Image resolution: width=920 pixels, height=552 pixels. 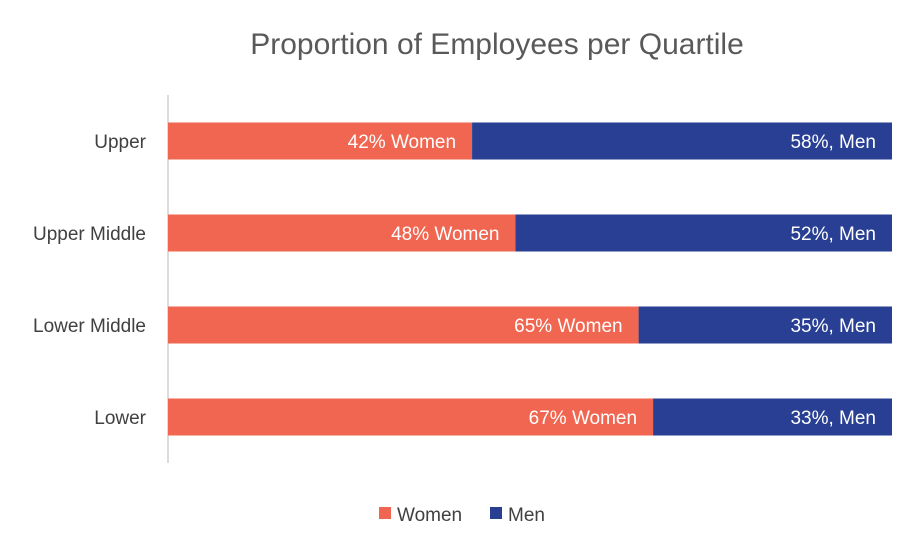 I want to click on legend-label-women: Women, so click(x=429, y=515).